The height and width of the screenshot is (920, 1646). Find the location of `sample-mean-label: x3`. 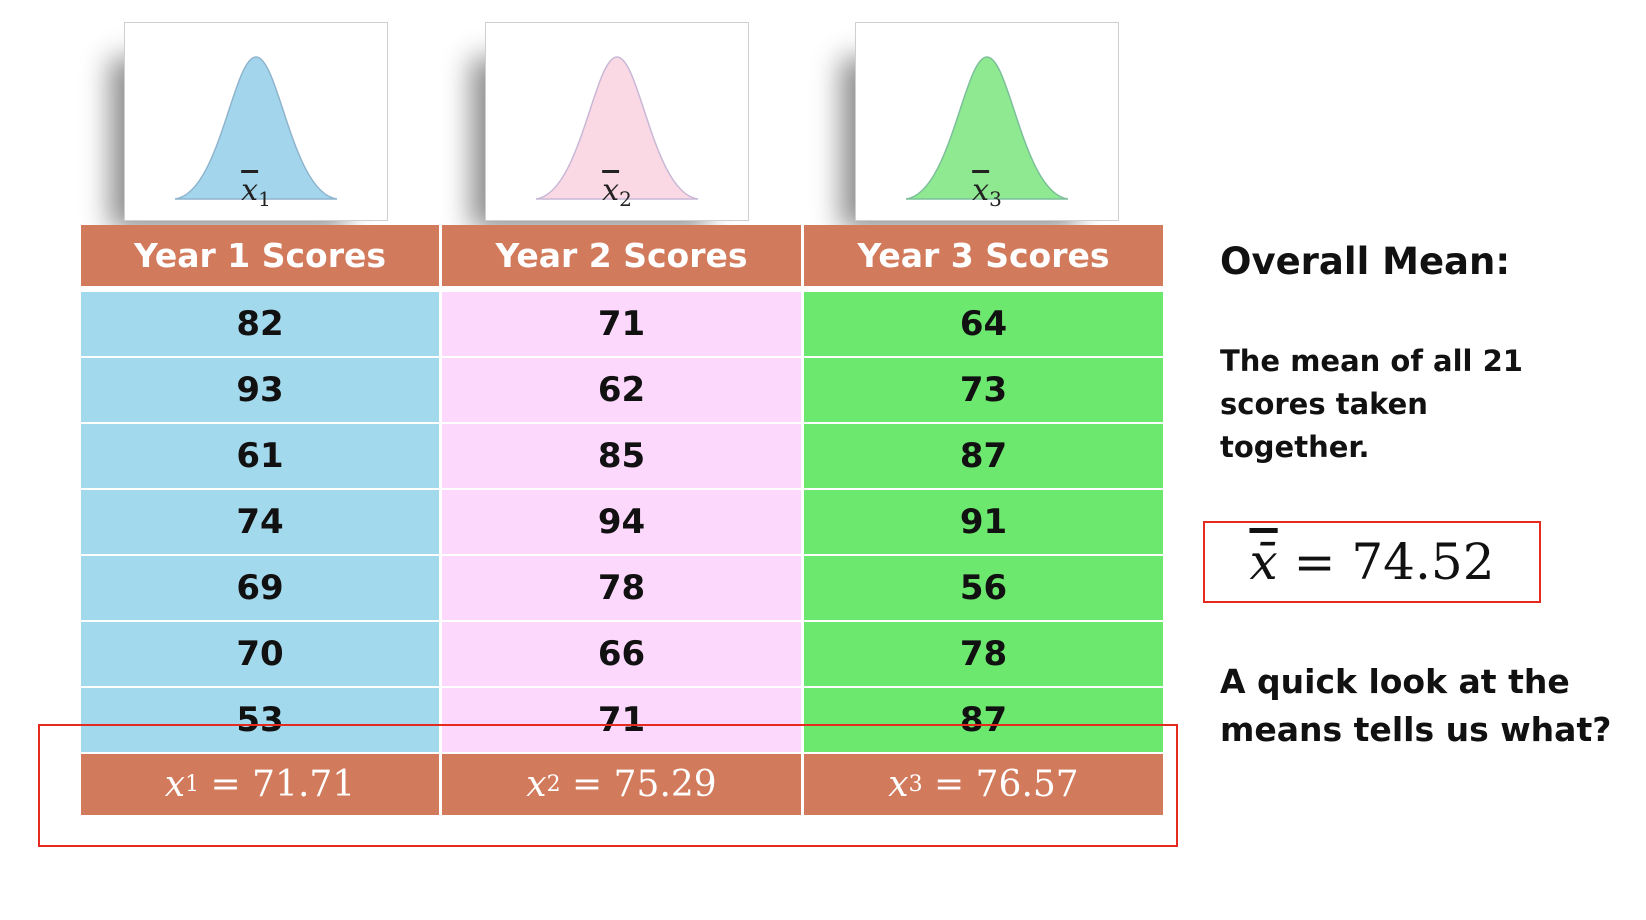

sample-mean-label: x3 is located at coordinates (987, 192).